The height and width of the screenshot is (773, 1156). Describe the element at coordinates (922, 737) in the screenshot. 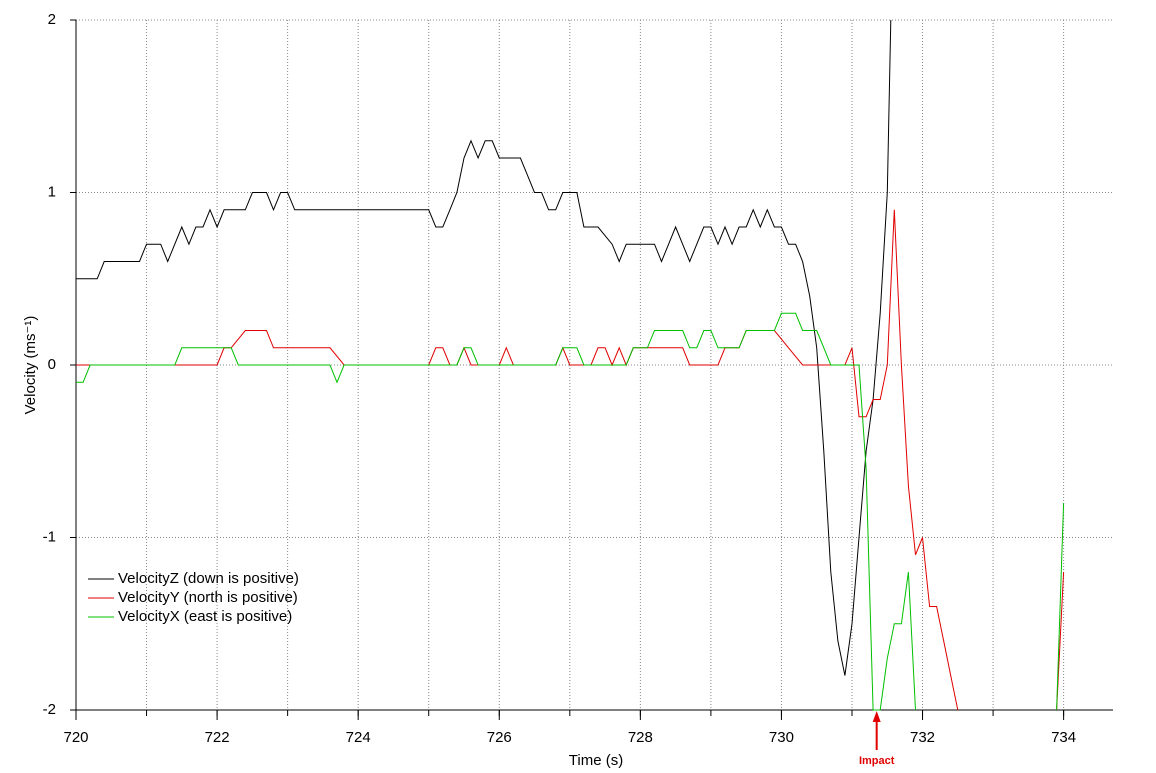

I see `x-tick-label: 732` at that location.